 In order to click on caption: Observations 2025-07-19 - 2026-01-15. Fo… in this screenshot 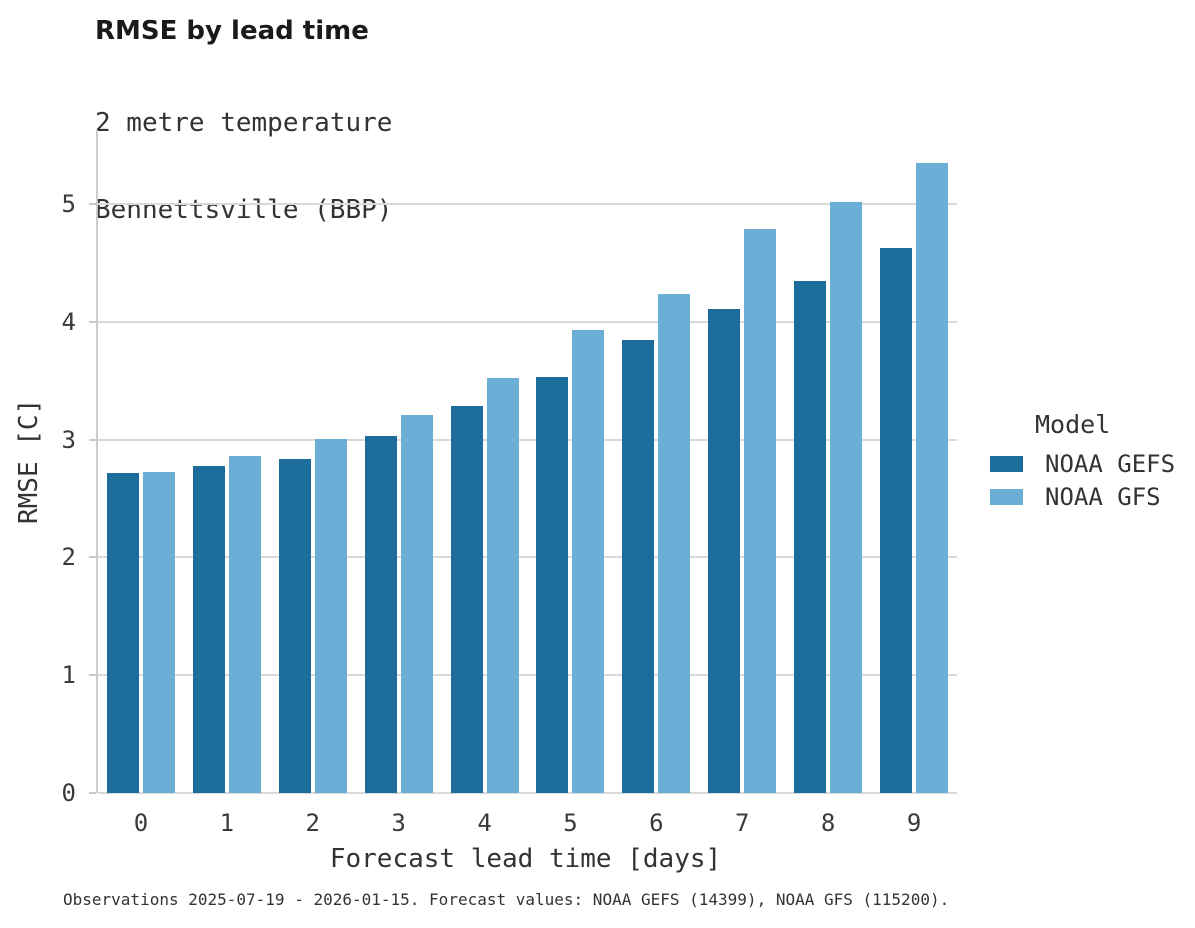, I will do `click(506, 899)`.